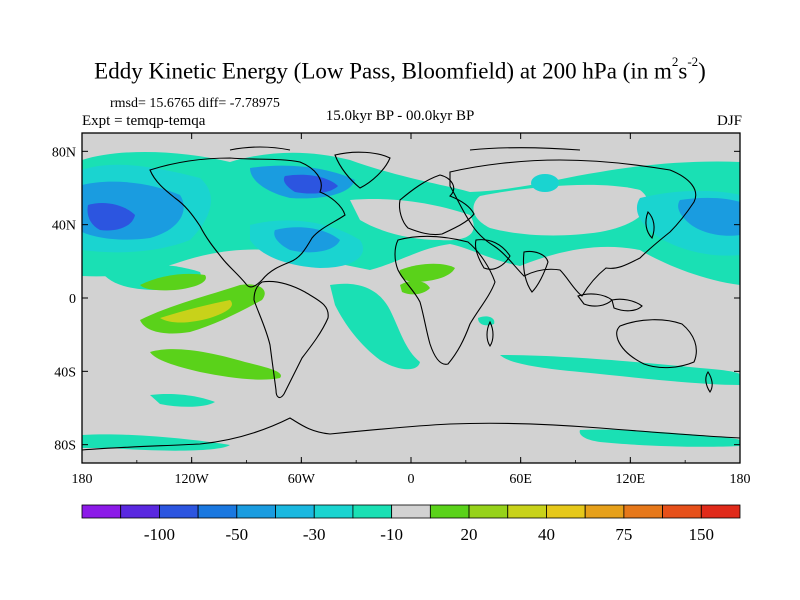  I want to click on colorbar, so click(411, 511).